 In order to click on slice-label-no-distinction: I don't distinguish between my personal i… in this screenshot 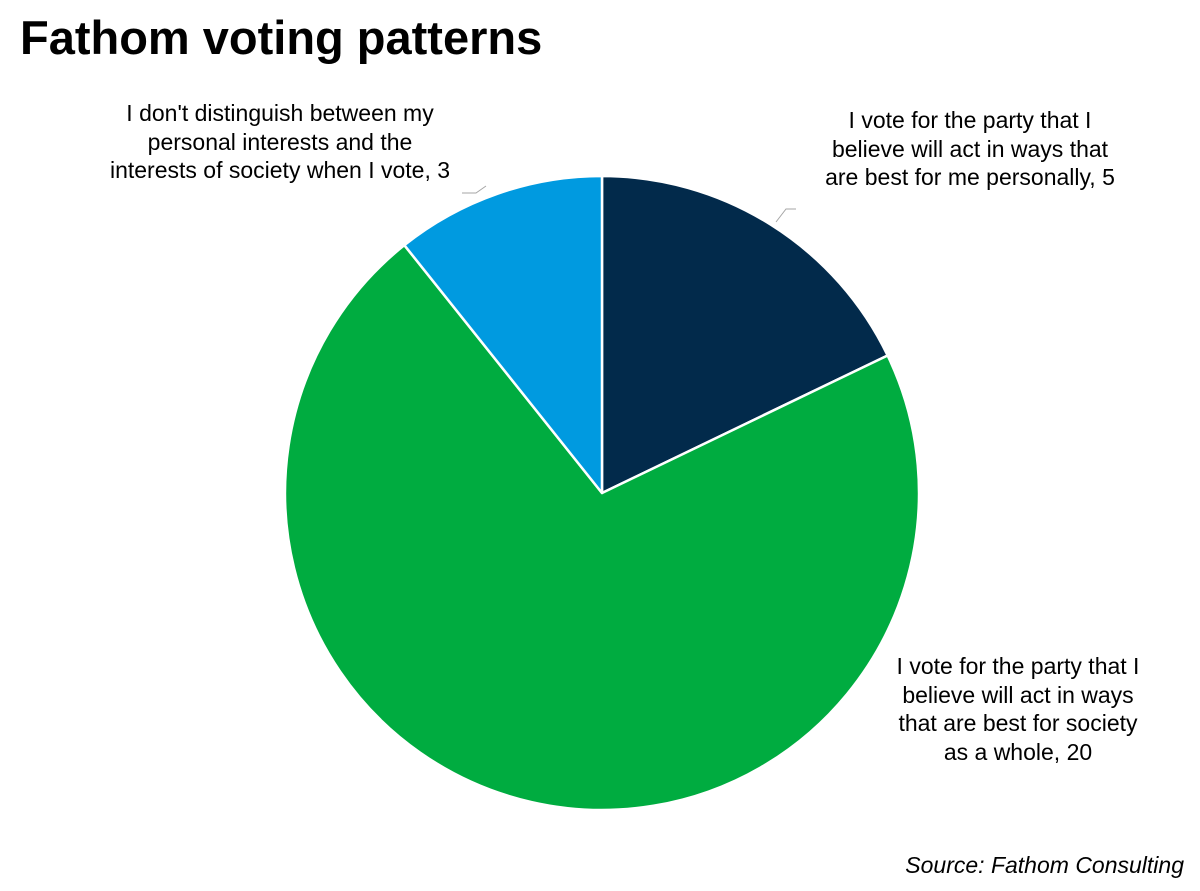, I will do `click(280, 142)`.